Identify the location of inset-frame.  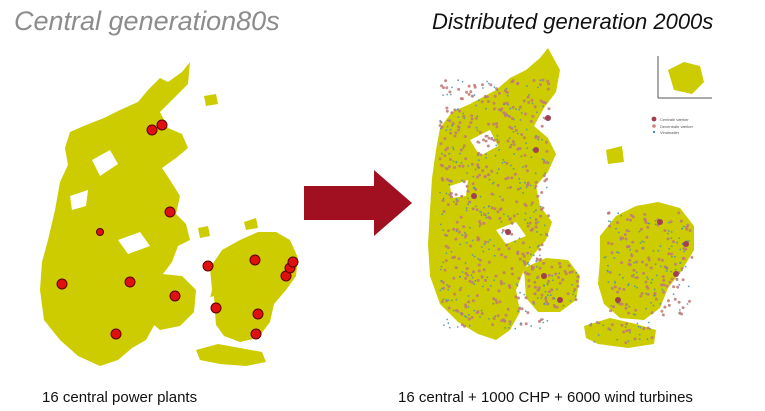
(684, 77).